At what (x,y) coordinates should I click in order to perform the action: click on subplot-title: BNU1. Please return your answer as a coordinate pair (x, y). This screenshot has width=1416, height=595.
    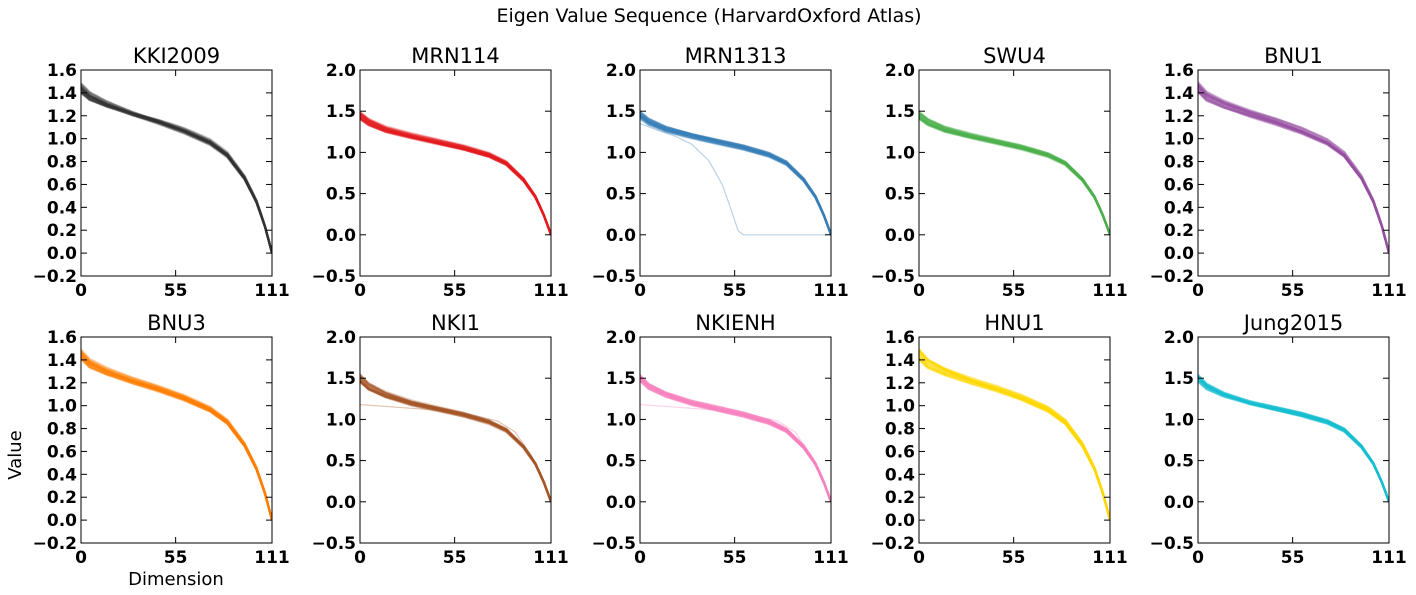
    Looking at the image, I should click on (1293, 56).